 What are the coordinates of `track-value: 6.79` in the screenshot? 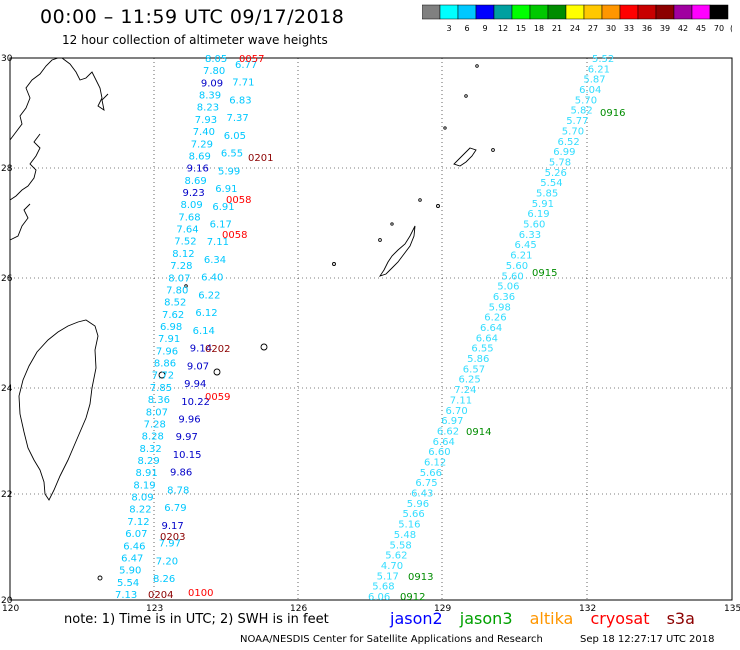 It's located at (175, 508).